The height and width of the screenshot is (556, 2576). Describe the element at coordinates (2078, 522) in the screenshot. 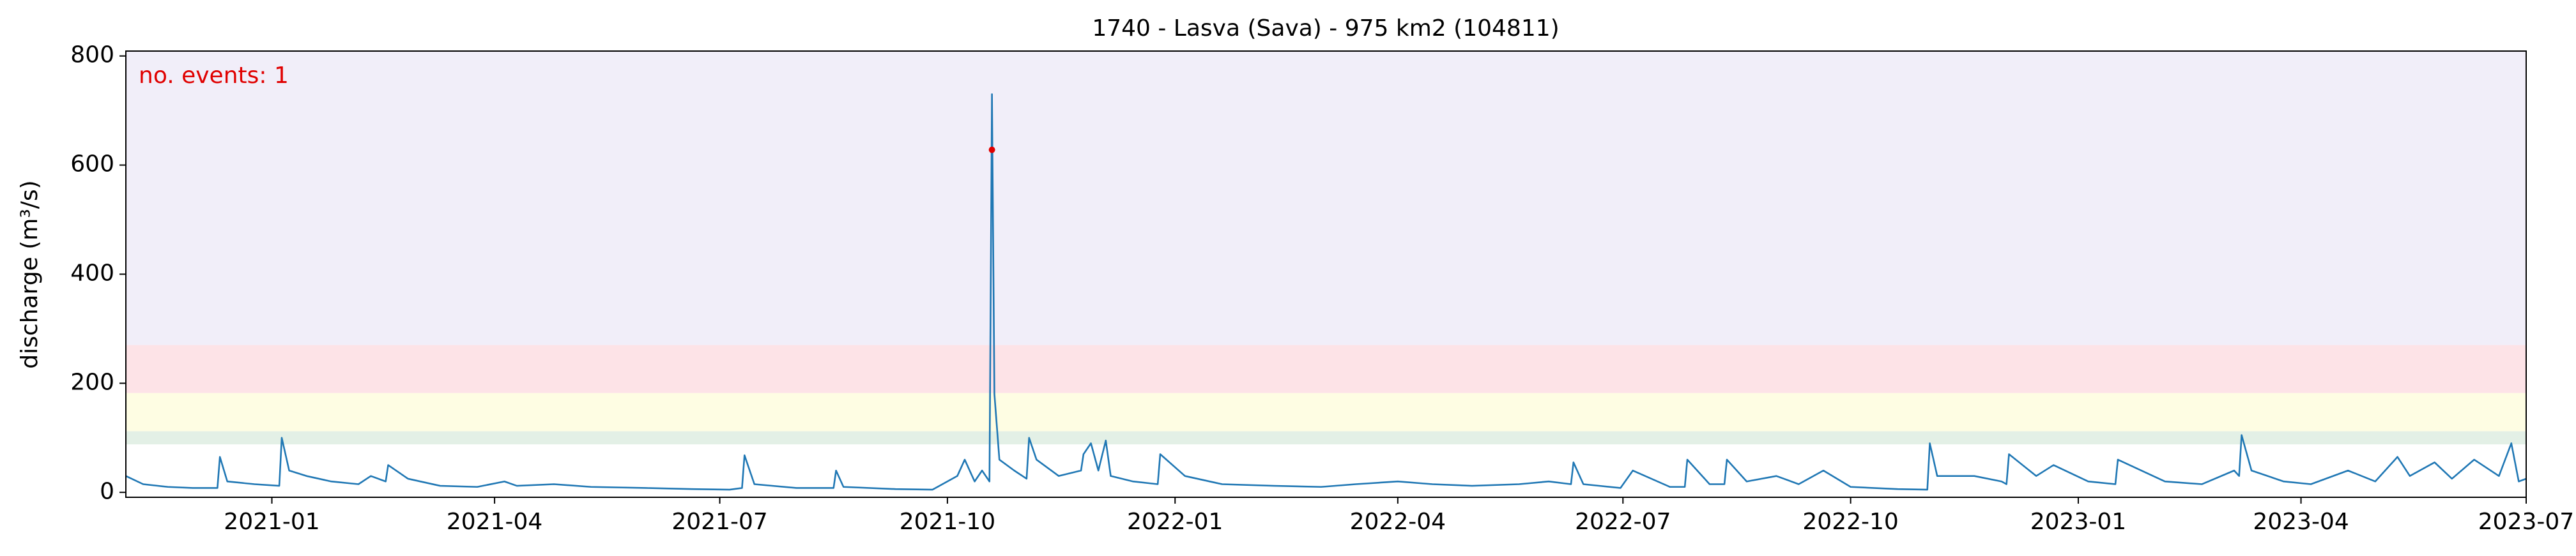

I see `x-tick-label: 2023-01` at that location.